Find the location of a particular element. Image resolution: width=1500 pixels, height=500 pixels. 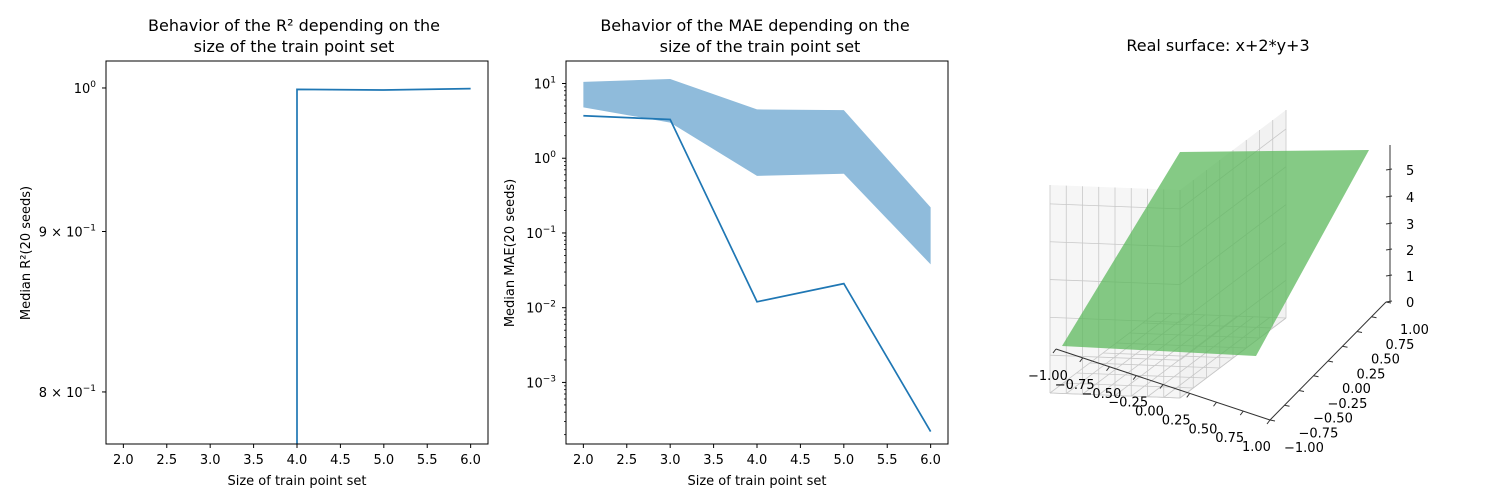

x-tick-label: 1.00 is located at coordinates (1256, 447).